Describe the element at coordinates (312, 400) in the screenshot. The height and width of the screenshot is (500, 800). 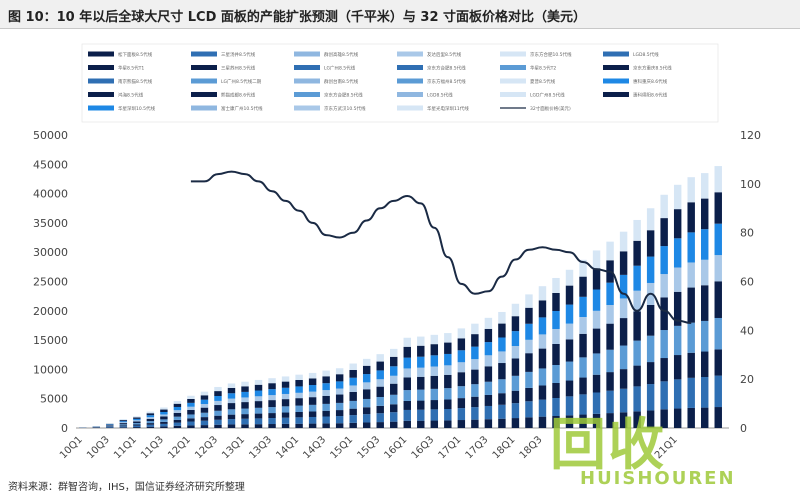
I see `bar-14Q2` at that location.